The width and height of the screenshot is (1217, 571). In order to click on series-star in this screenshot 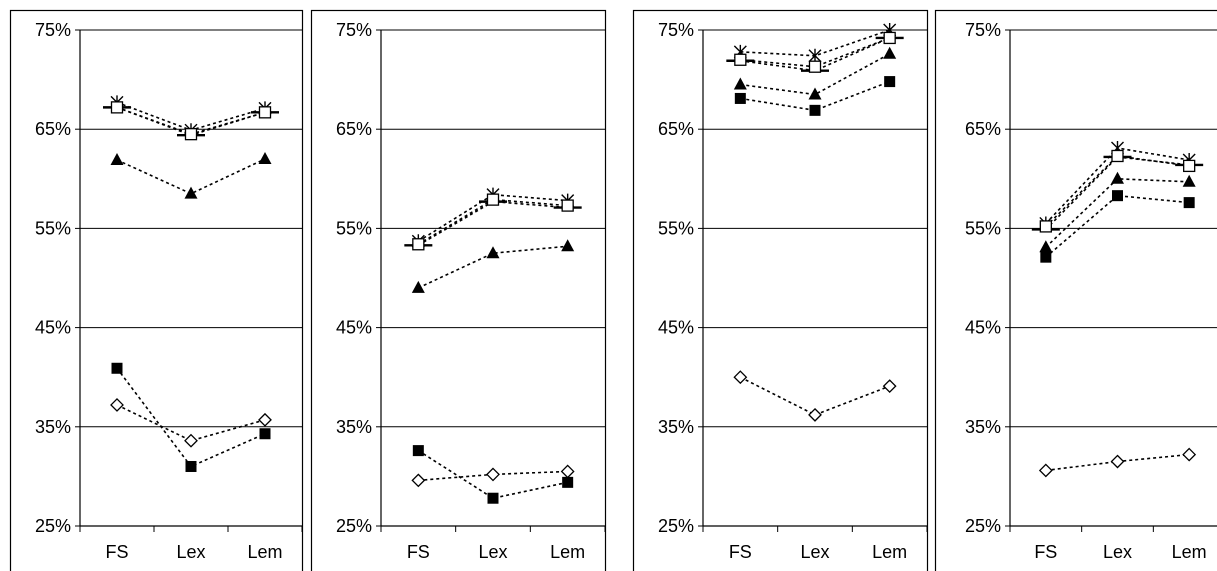, I will do `click(815, 43)`.